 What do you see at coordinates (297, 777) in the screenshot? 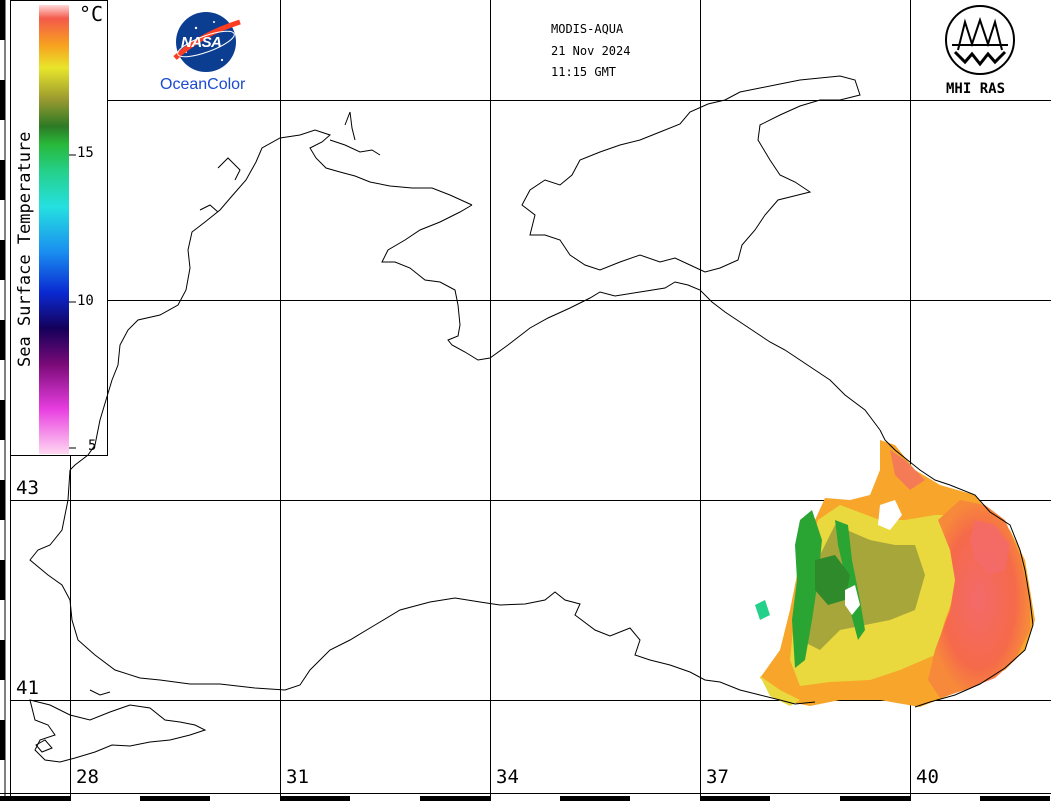
I see `lon-label-31: 31` at bounding box center [297, 777].